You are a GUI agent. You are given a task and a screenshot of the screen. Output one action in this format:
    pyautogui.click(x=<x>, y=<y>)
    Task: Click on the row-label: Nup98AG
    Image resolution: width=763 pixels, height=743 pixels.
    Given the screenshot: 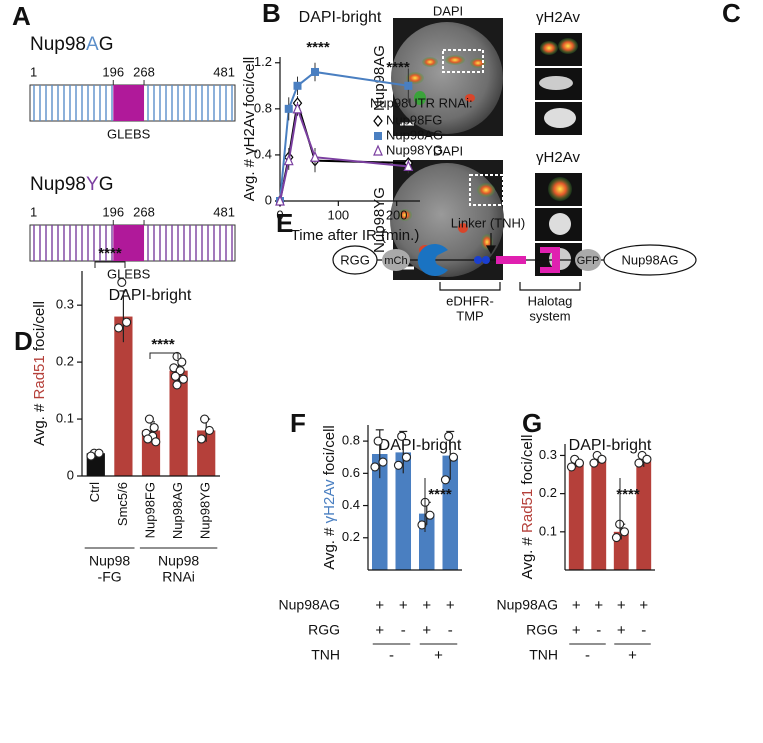 What is the action you would take?
    pyautogui.click(x=379, y=78)
    